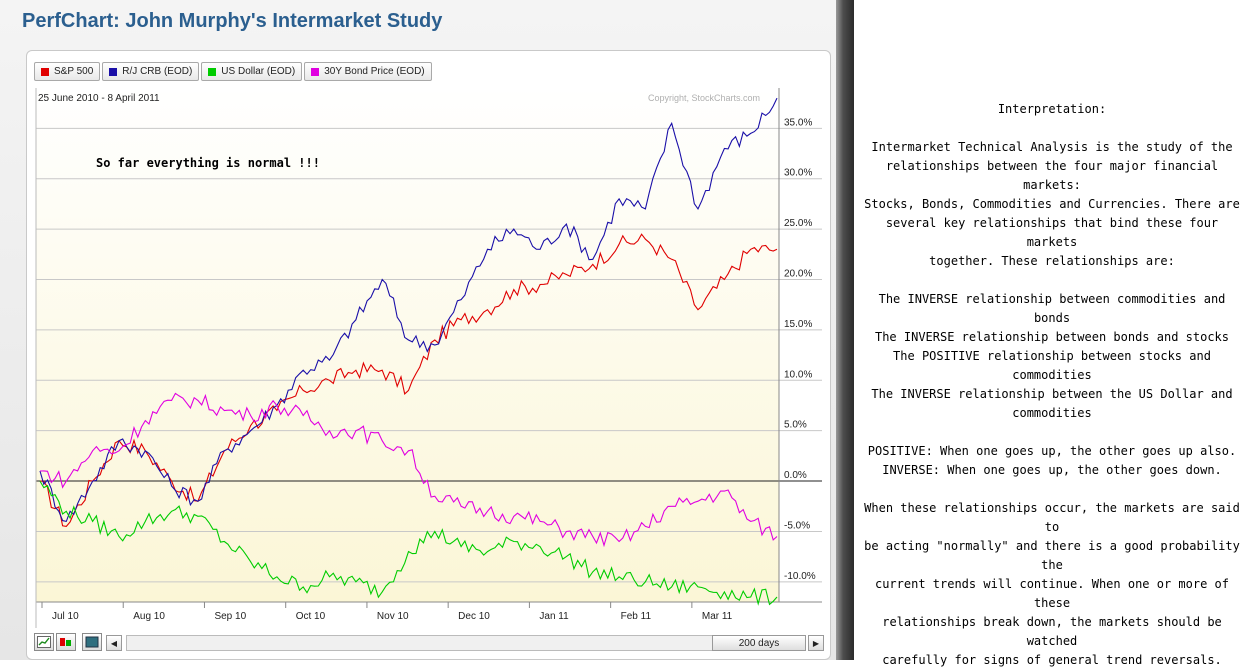  I want to click on line-chart-icon, so click(44, 642).